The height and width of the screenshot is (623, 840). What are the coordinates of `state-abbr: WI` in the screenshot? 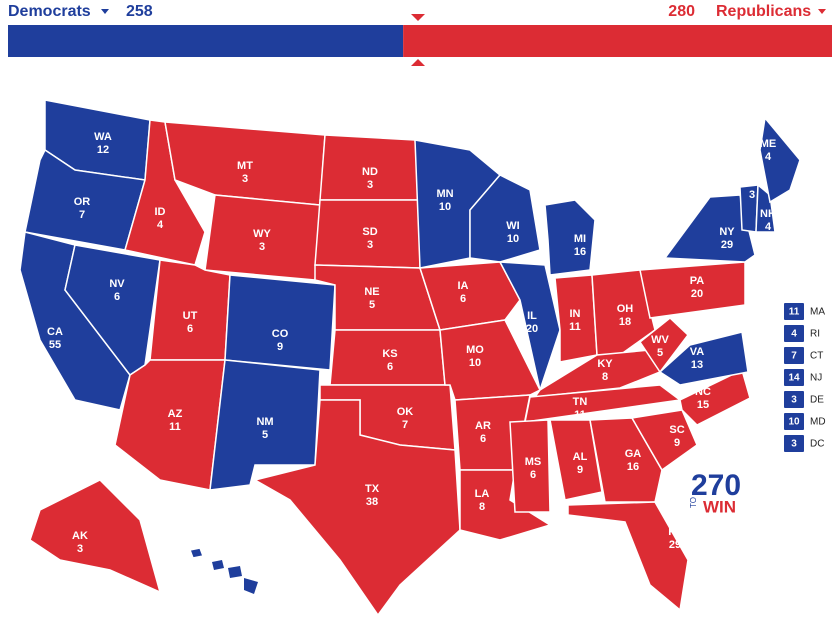 It's located at (512, 226).